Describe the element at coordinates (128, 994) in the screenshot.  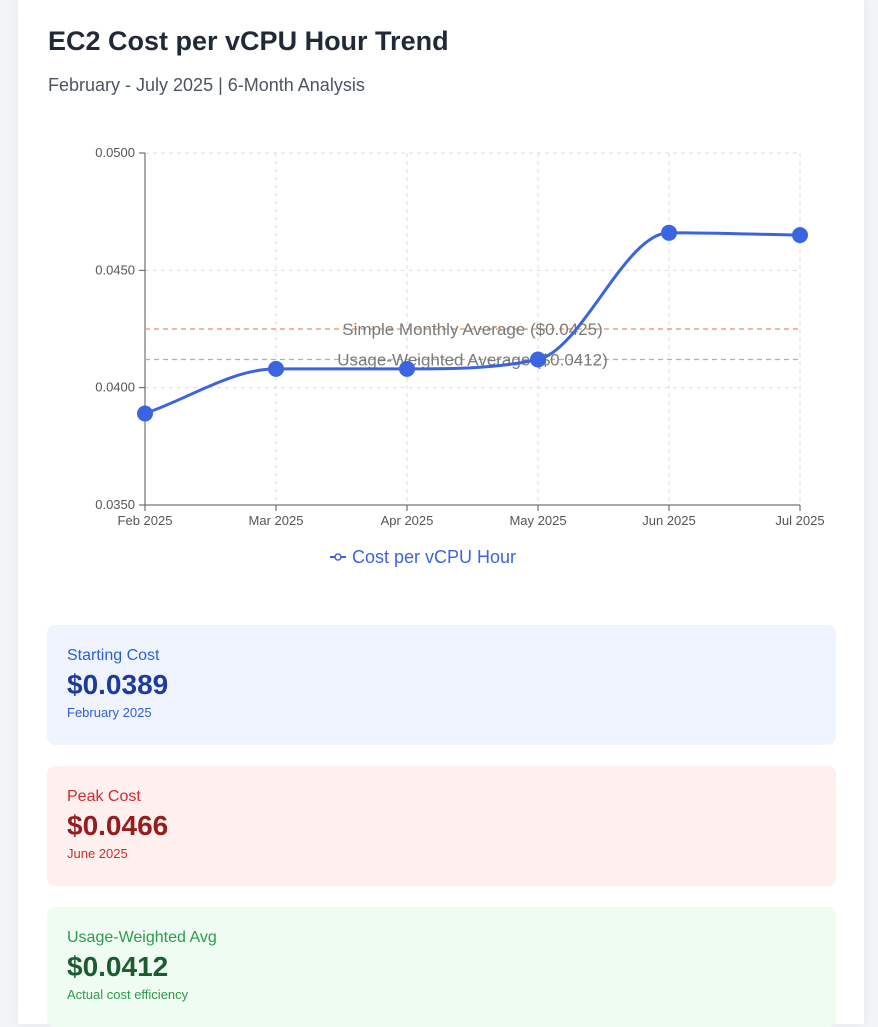
I see `stat-note: Actual cost efficiency` at that location.